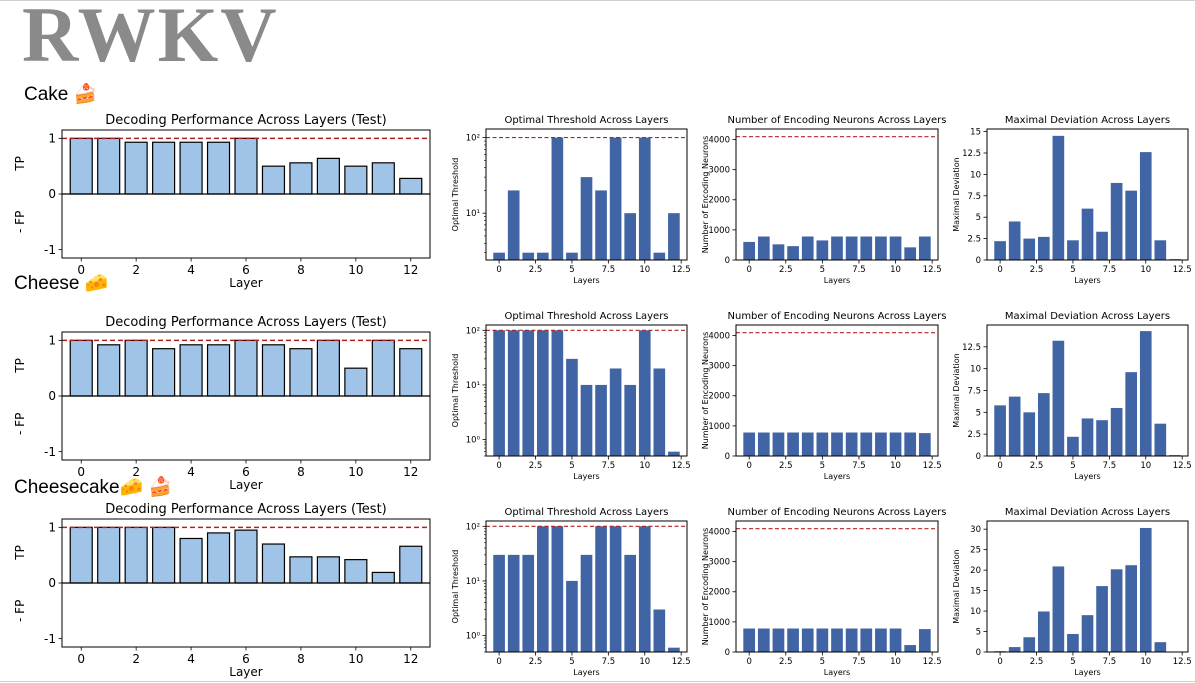 The image size is (1195, 683). Describe the element at coordinates (136, 659) in the screenshot. I see `x-tick-label: 2` at that location.